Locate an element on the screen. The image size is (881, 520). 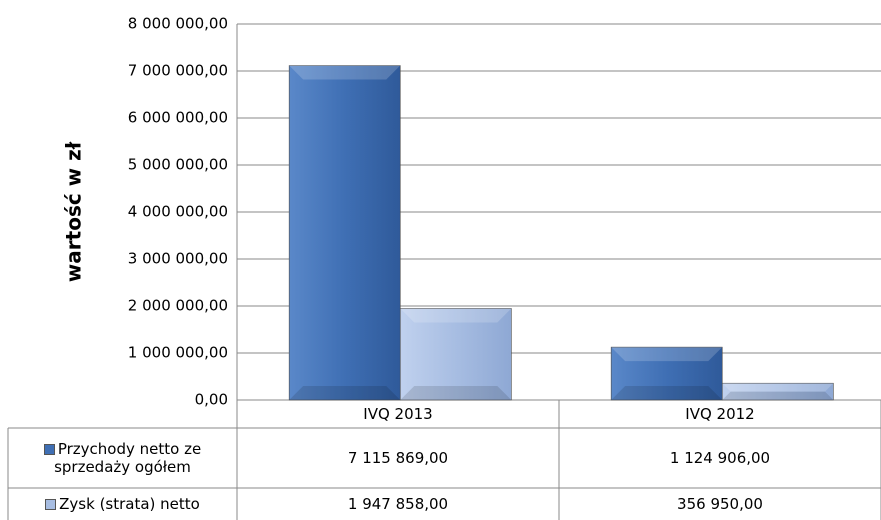
cell-text: IVQ 2012 is located at coordinates (720, 414).